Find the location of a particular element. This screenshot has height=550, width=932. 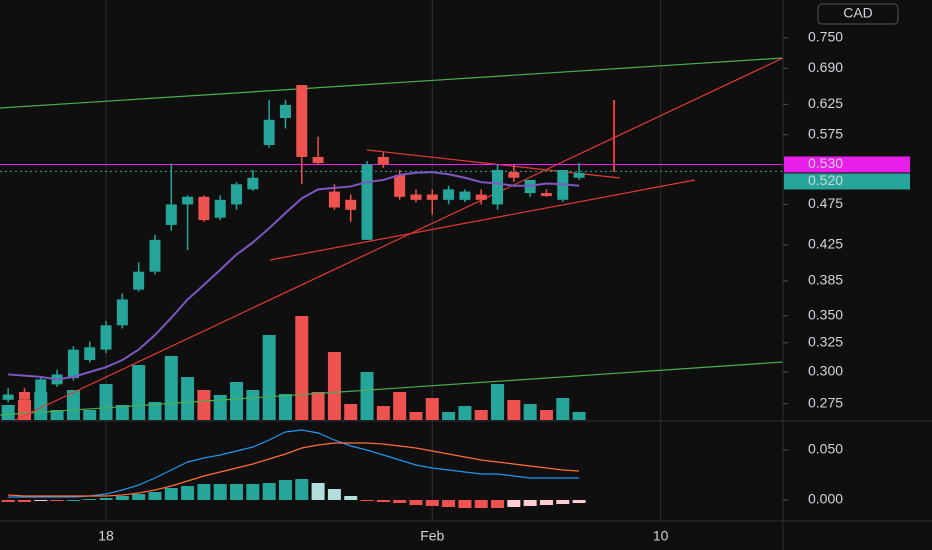

y-tick-label: 0.690 is located at coordinates (825, 67).